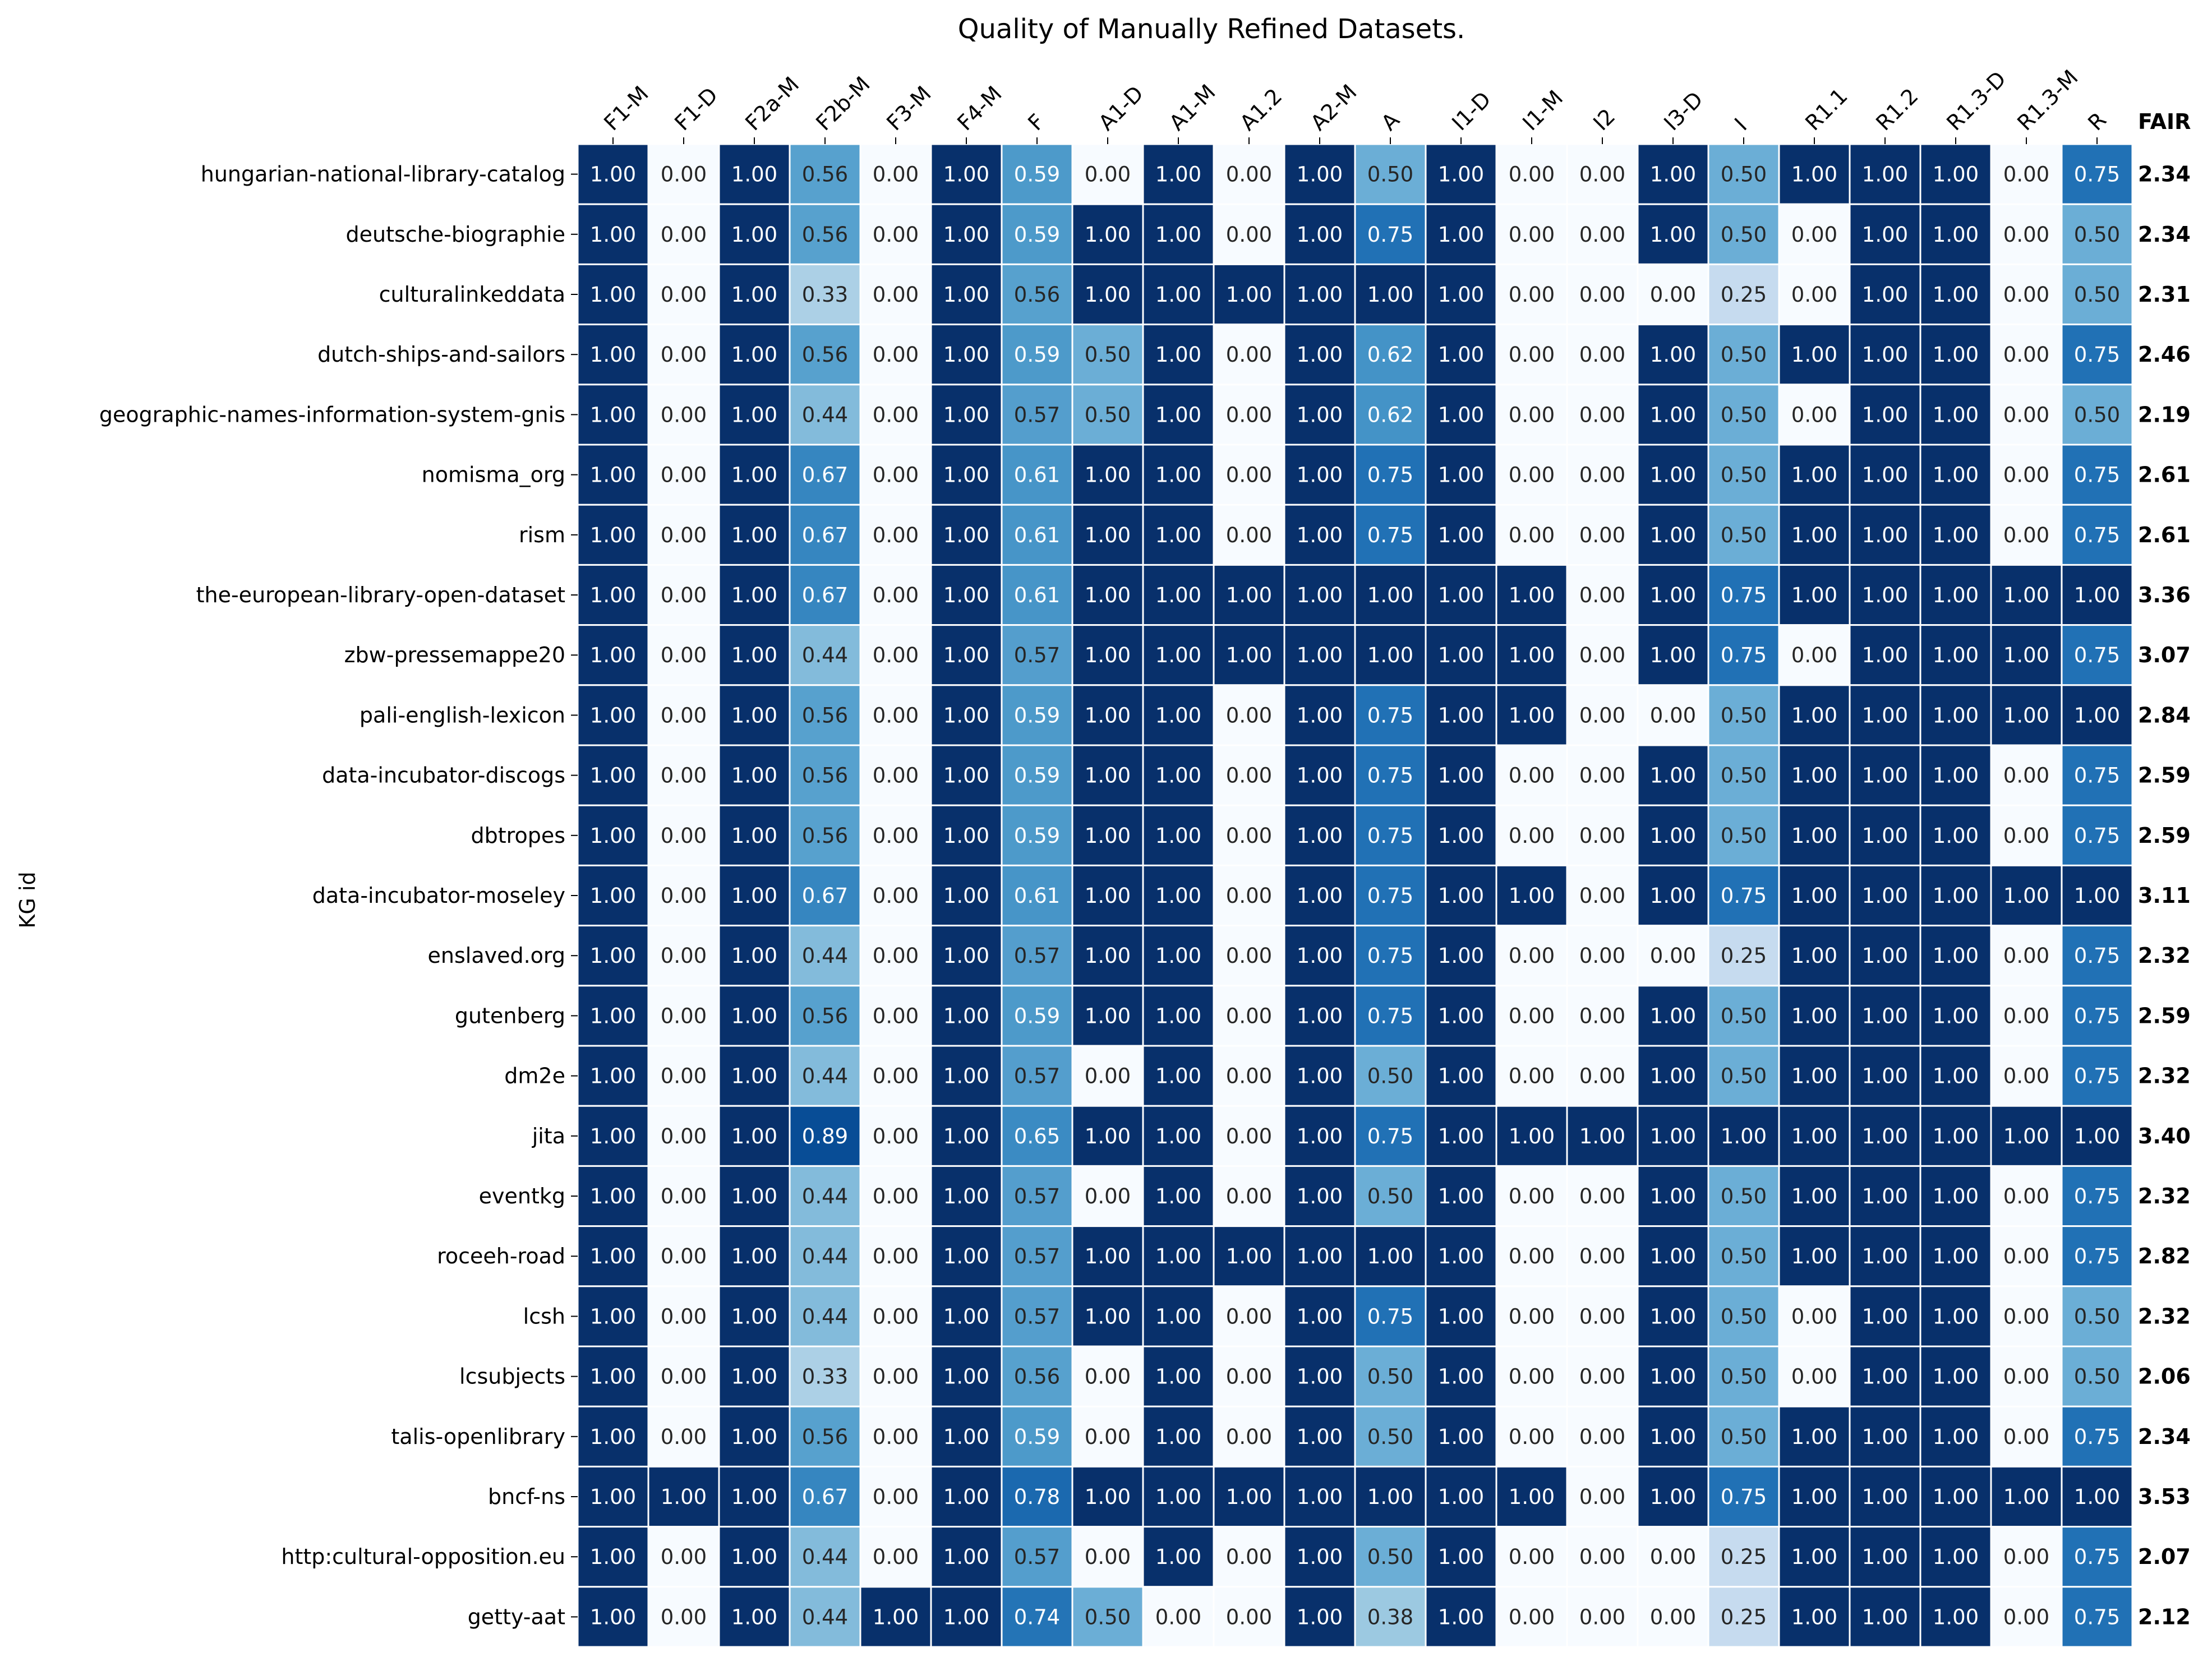  I want to click on fair-score-value: 2.59, so click(2164, 835).